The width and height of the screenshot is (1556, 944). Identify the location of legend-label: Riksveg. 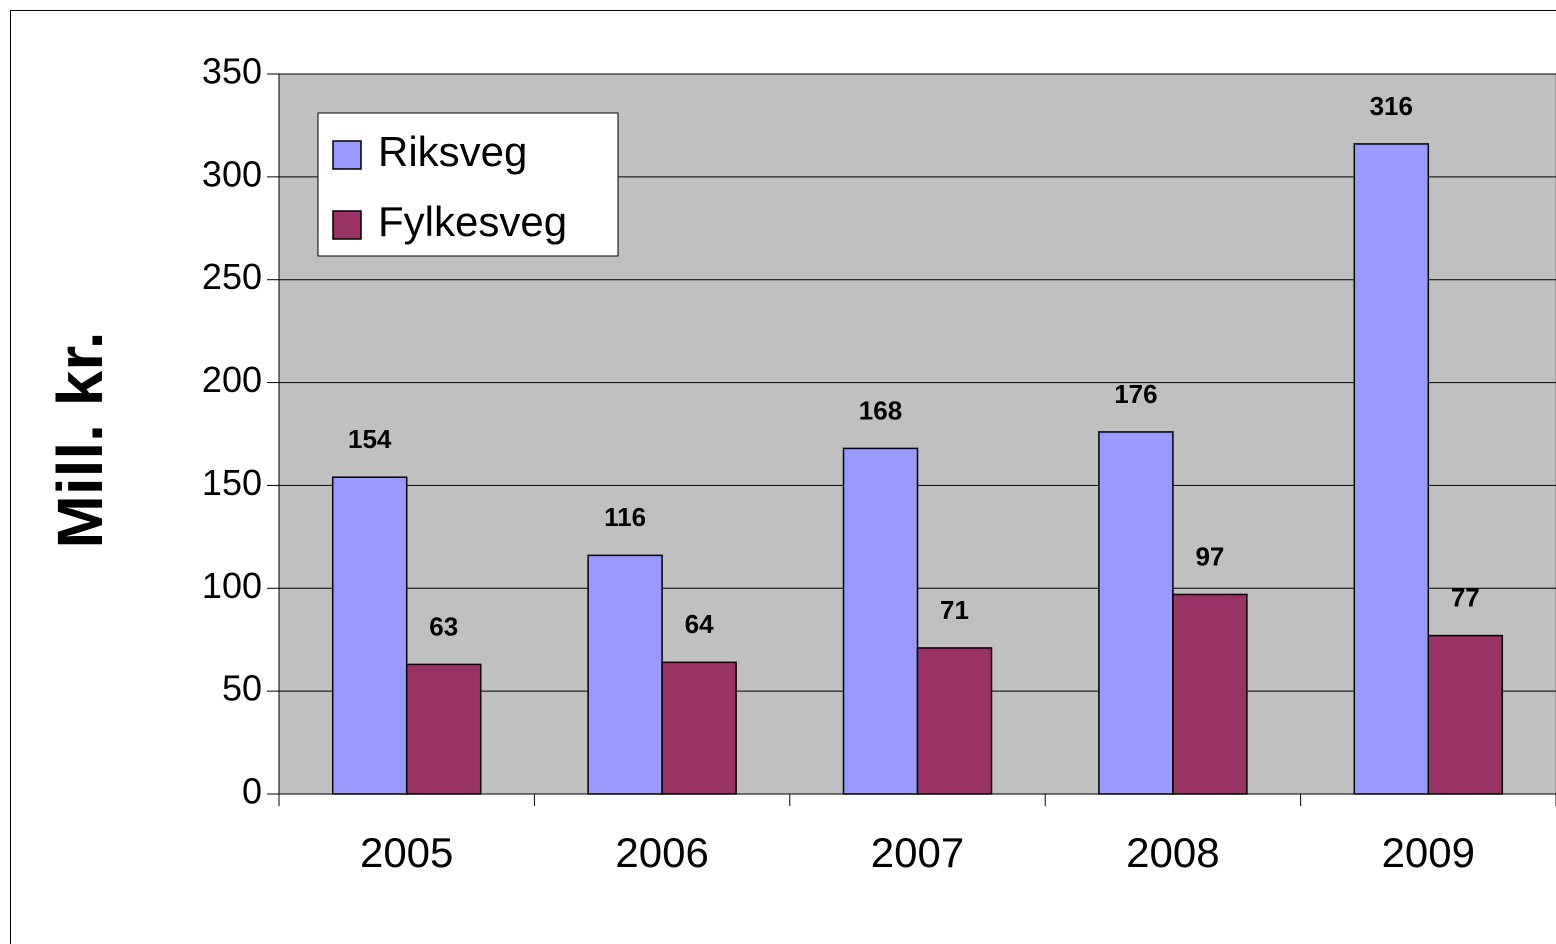
(452, 151).